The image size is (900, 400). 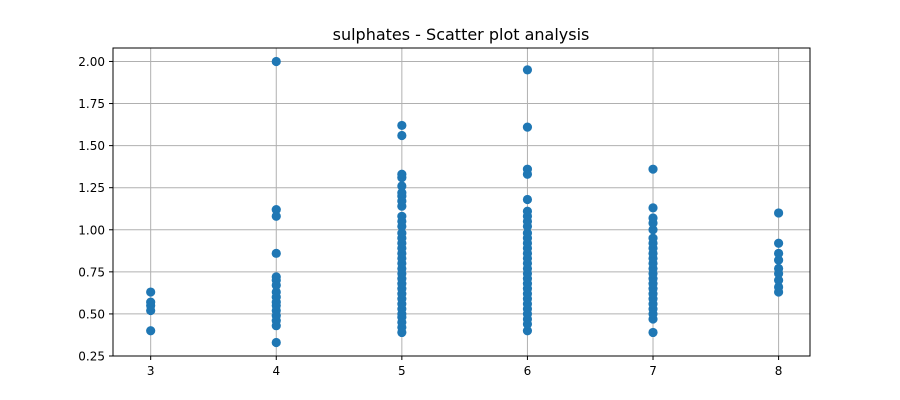 What do you see at coordinates (91, 357) in the screenshot?
I see `y-tick-label: 0.25` at bounding box center [91, 357].